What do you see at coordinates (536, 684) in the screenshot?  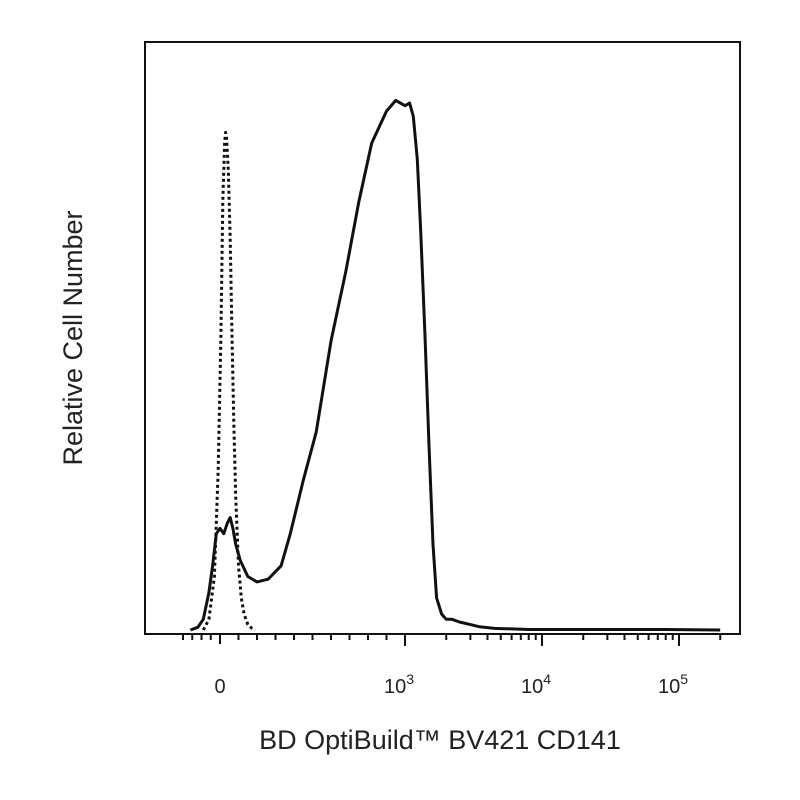 I see `x-tick-label: 10⁴` at bounding box center [536, 684].